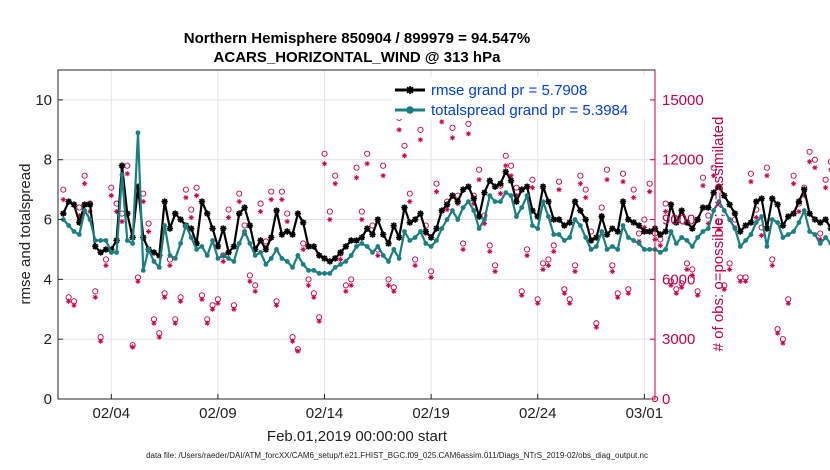 This screenshot has height=470, width=830. Describe the element at coordinates (529, 110) in the screenshot. I see `legend-spread-label: totalspread grand pr = 5.3984` at that location.